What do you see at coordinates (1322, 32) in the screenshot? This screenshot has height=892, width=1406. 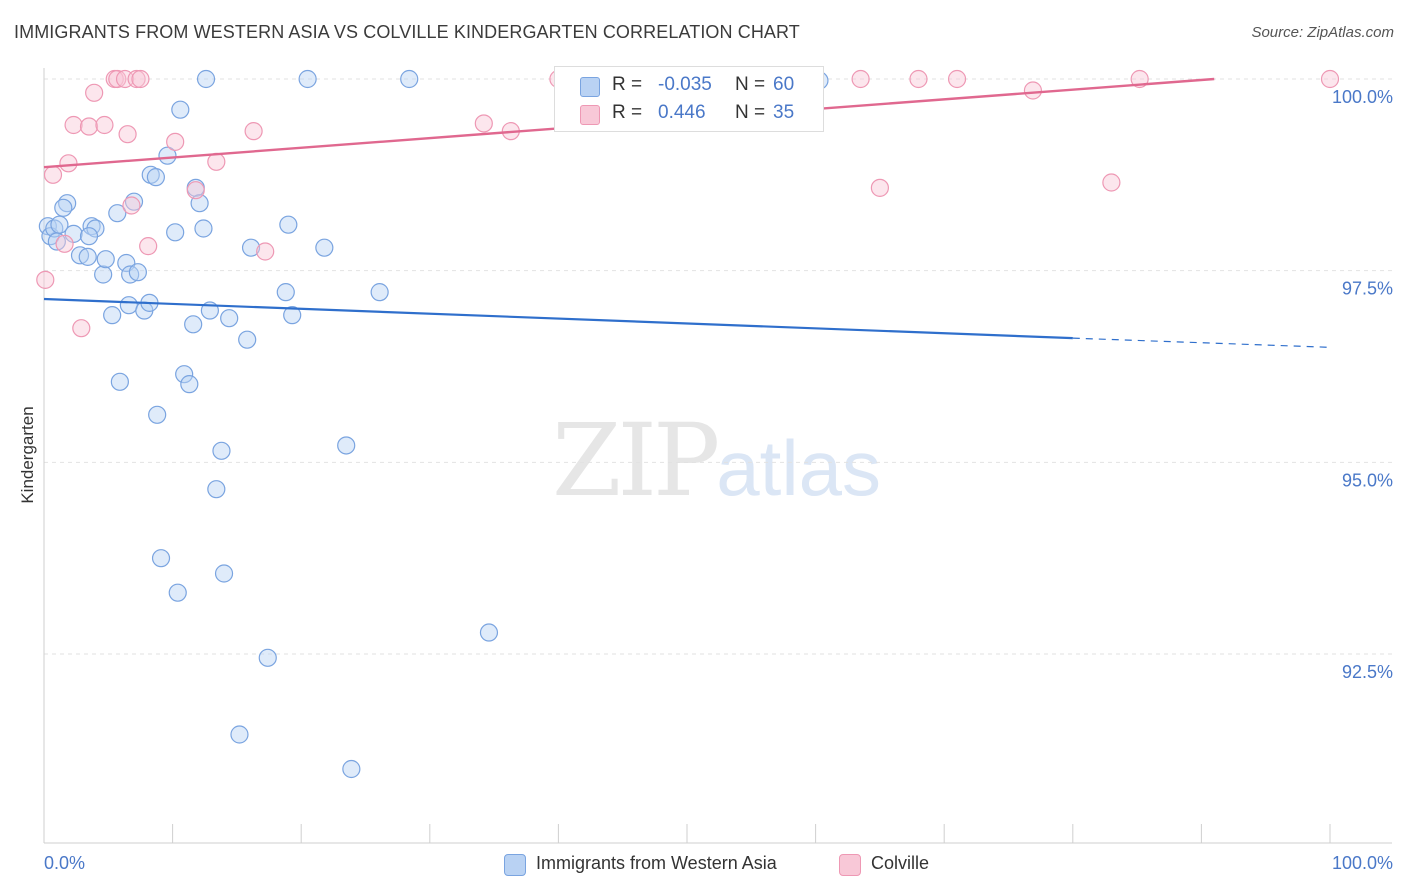 I see `source-label: Source: ZipAtlas.com` at bounding box center [1322, 32].